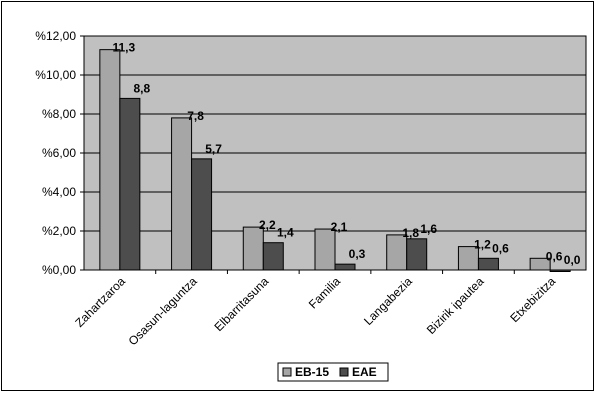  I want to click on y-tick-label: %8,00, so click(59, 114).